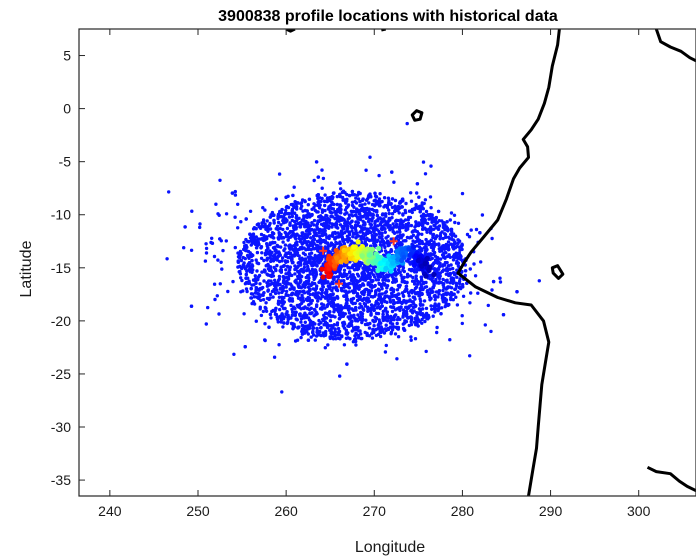 The image size is (696, 557). What do you see at coordinates (463, 511) in the screenshot?
I see `x-tick-label: 280` at bounding box center [463, 511].